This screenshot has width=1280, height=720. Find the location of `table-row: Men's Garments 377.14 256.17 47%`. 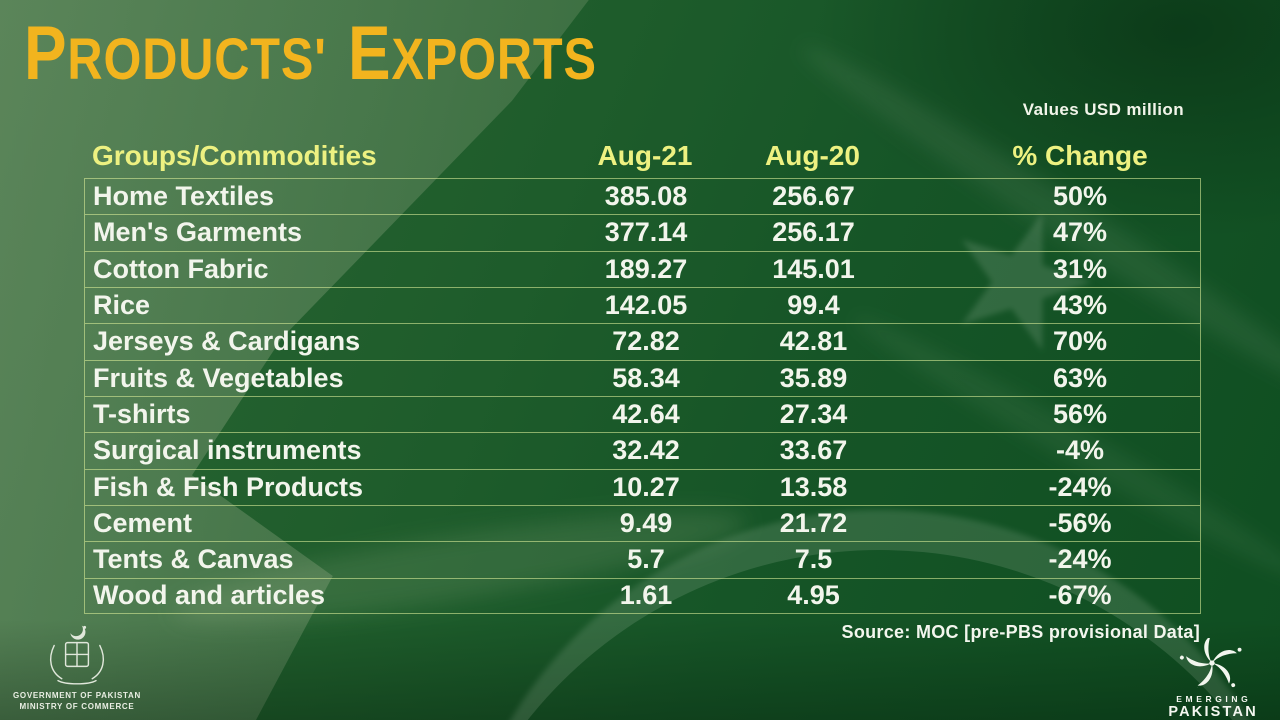

table-row: Men's Garments 377.14 256.17 47% is located at coordinates (642, 232).